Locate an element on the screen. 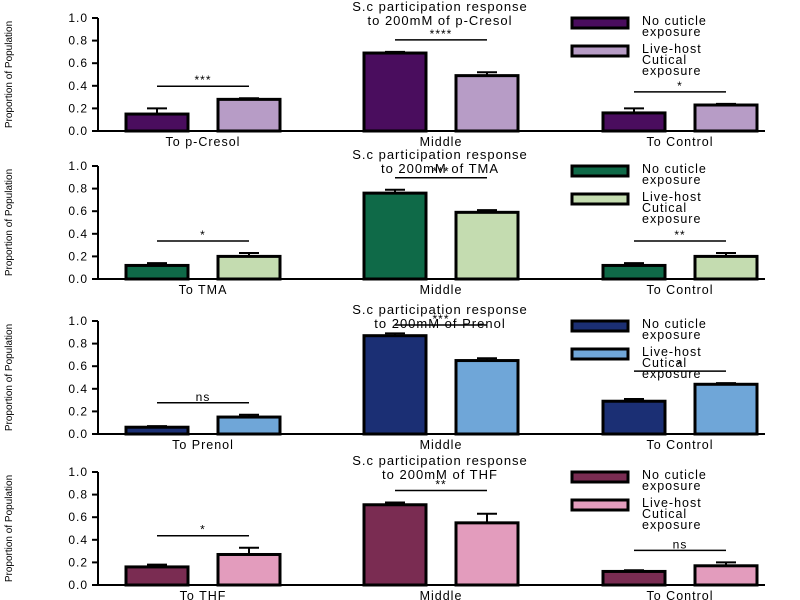 This screenshot has height=600, width=800. chart-subtitle: to 200mM of p-Cresol is located at coordinates (440, 20).